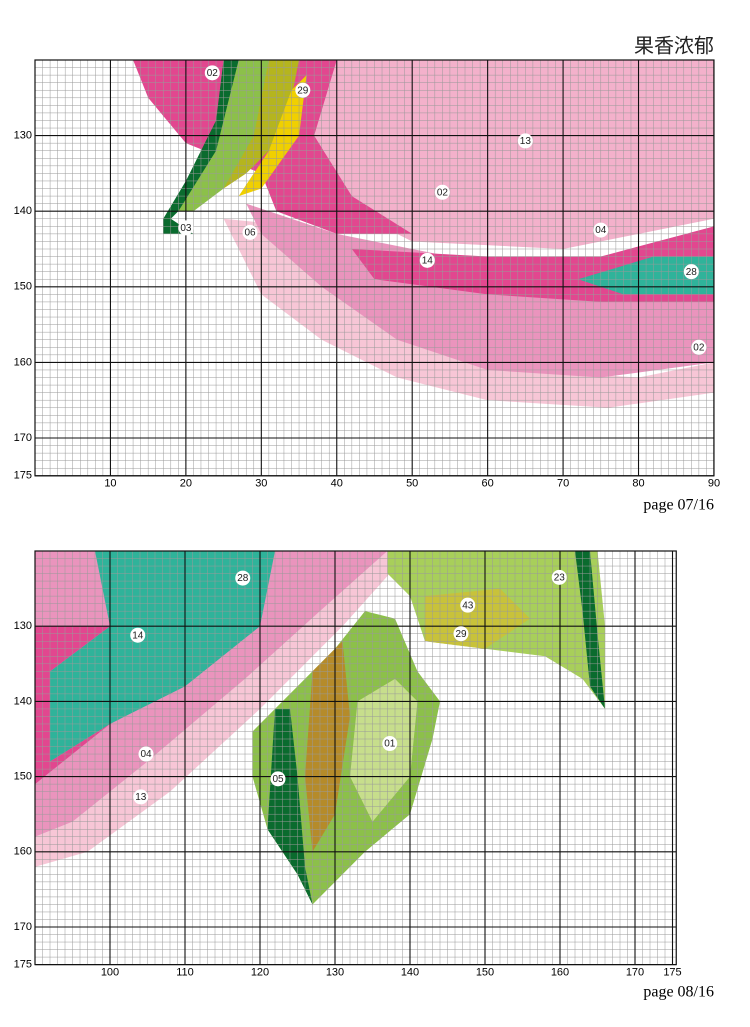  What do you see at coordinates (185, 973) in the screenshot?
I see `x-tick-label: 110` at bounding box center [185, 973].